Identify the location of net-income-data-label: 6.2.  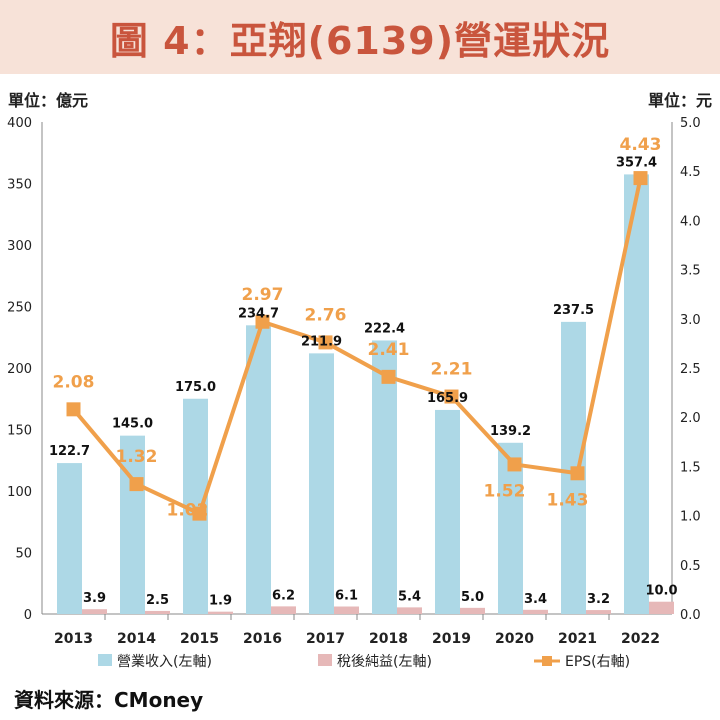
(283, 595).